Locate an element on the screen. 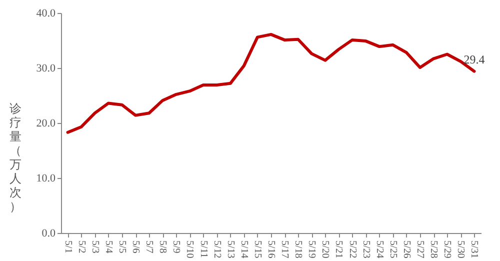 The width and height of the screenshot is (500, 261). x-tick-label: 5/7 is located at coordinates (149, 247).